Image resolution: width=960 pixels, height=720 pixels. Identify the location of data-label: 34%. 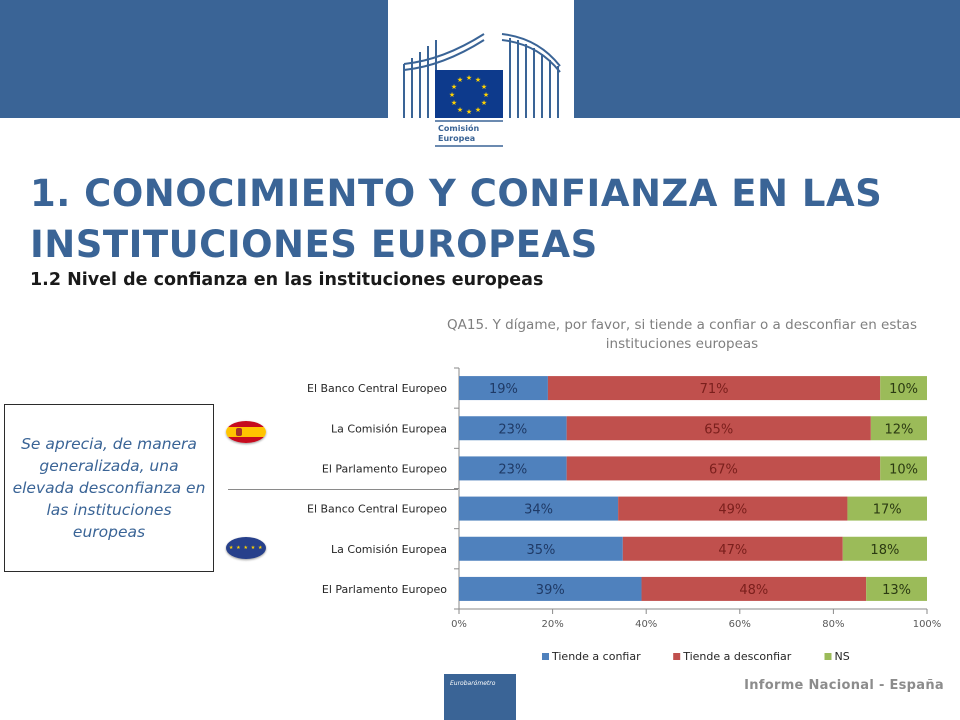
(538, 510).